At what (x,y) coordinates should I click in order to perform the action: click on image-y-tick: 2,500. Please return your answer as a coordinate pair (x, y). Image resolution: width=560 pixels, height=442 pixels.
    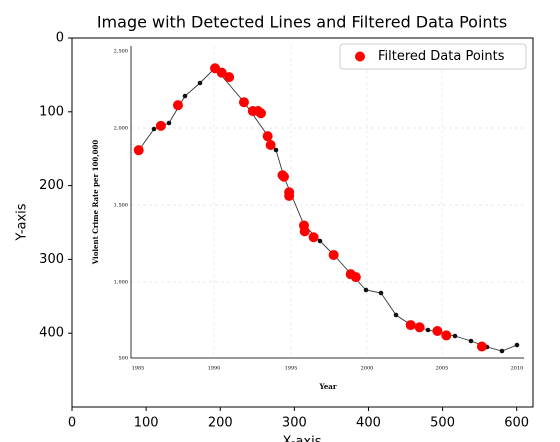
    Looking at the image, I should click on (121, 52).